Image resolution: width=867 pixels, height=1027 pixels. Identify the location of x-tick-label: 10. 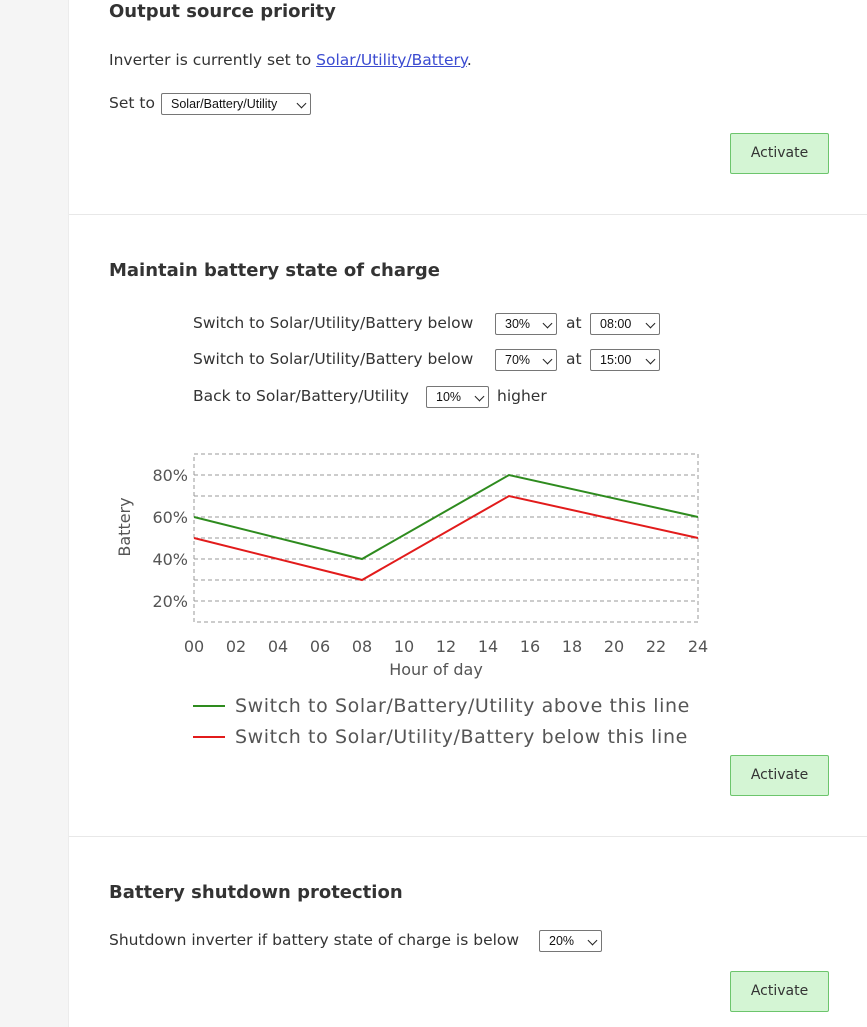
(404, 646).